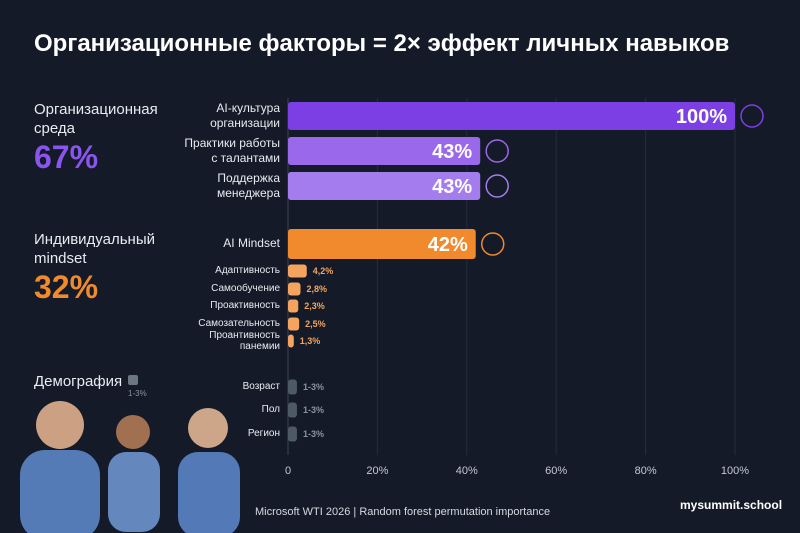 Image resolution: width=800 pixels, height=533 pixels. I want to click on category-label: Возраст, so click(261, 386).